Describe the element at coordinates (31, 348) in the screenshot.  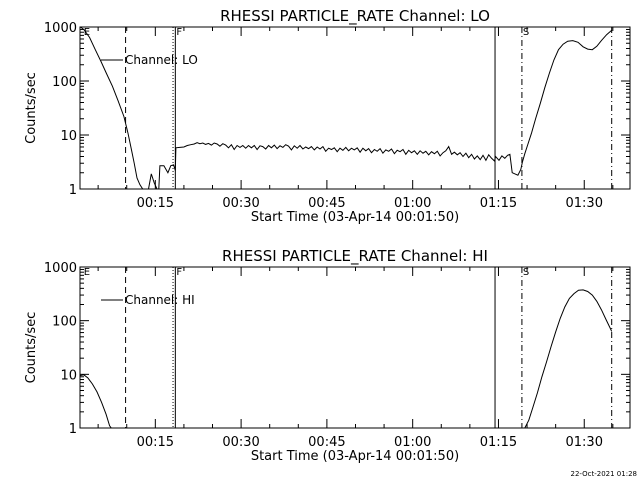
I see `hi-y-axis-label: Counts/sec` at that location.